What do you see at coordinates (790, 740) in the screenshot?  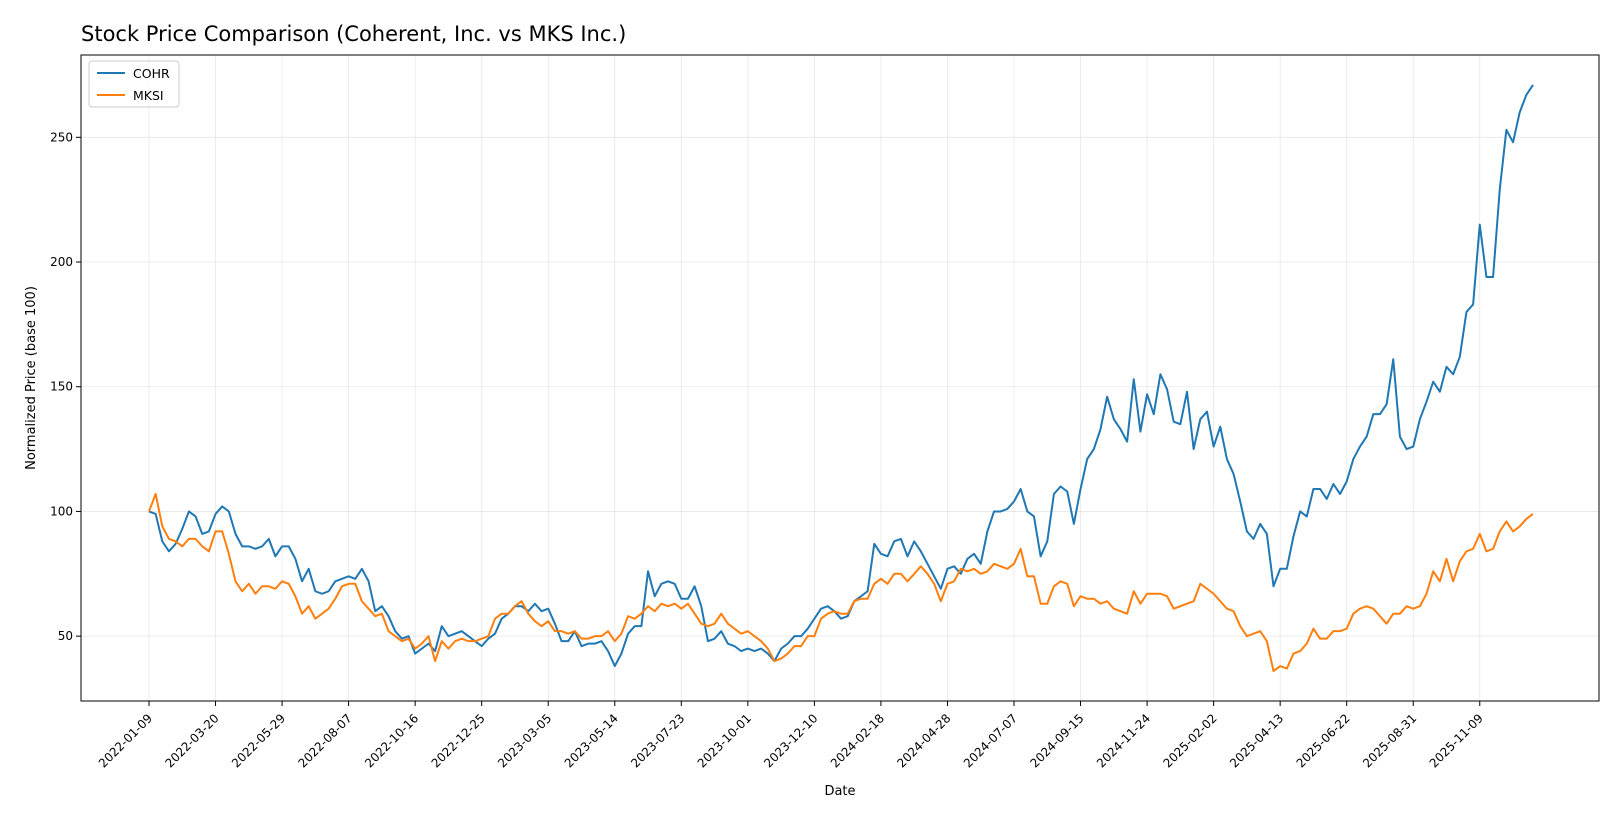 I see `x-tick-label: 2023-12-10` at bounding box center [790, 740].